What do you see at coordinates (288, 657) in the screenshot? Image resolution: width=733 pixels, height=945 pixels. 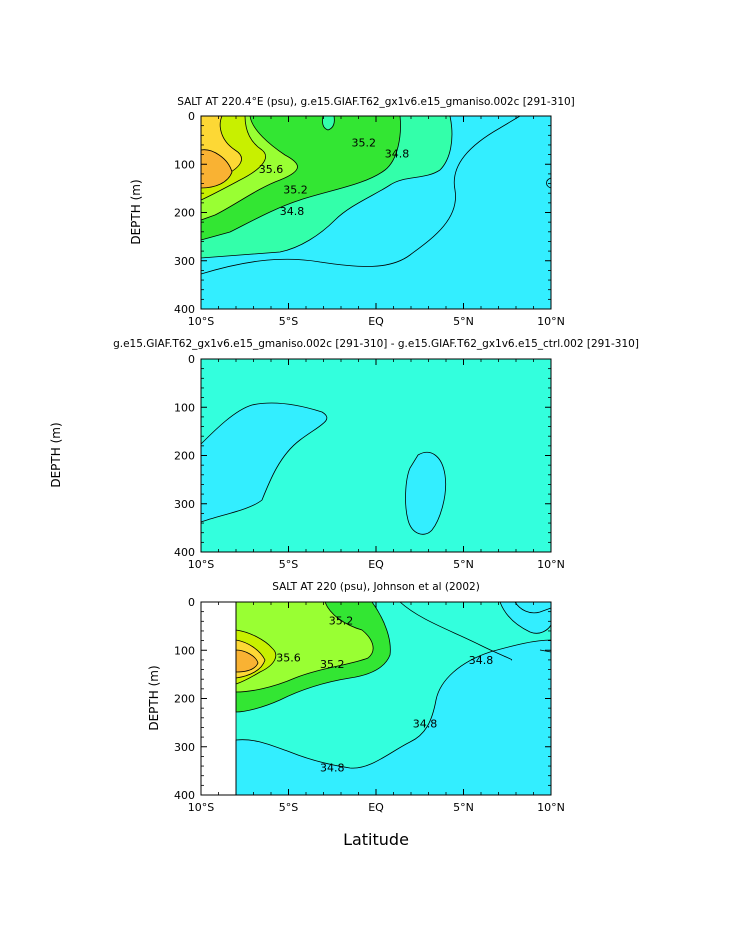 I see `panel-3-contour-label: 35.6` at bounding box center [288, 657].